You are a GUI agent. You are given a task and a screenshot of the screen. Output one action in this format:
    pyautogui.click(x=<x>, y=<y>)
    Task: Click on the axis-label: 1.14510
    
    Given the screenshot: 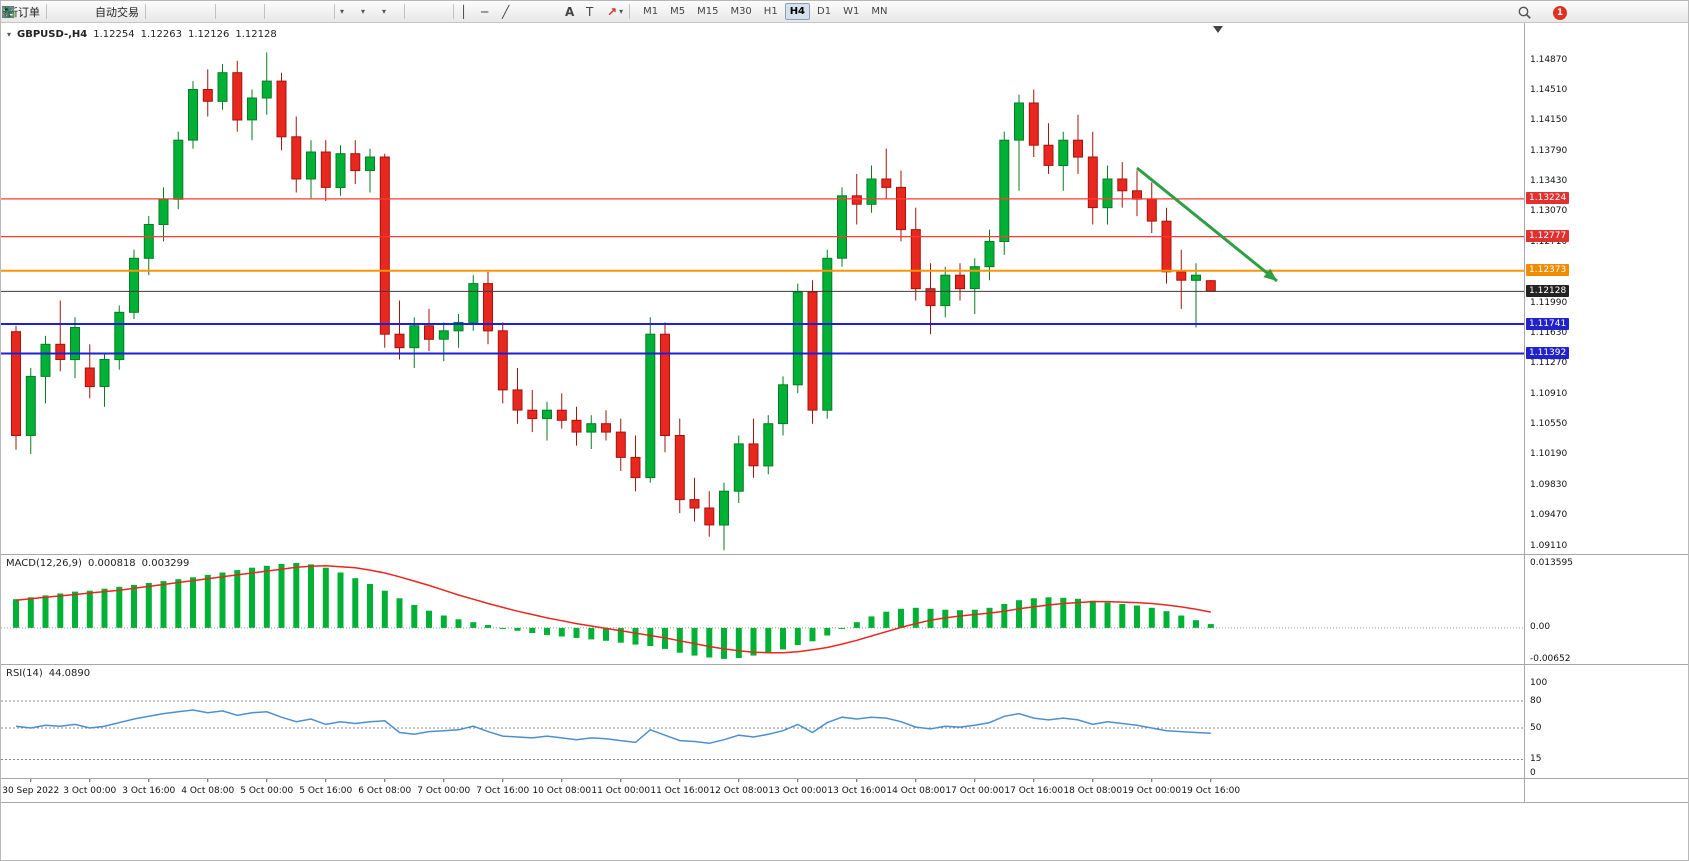 What is the action you would take?
    pyautogui.click(x=1549, y=89)
    